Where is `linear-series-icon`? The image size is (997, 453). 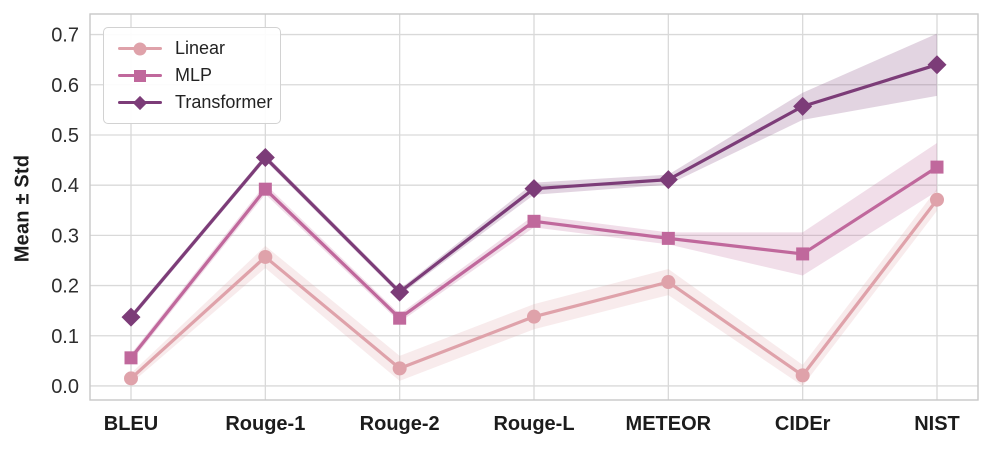 linear-series-icon is located at coordinates (140, 49).